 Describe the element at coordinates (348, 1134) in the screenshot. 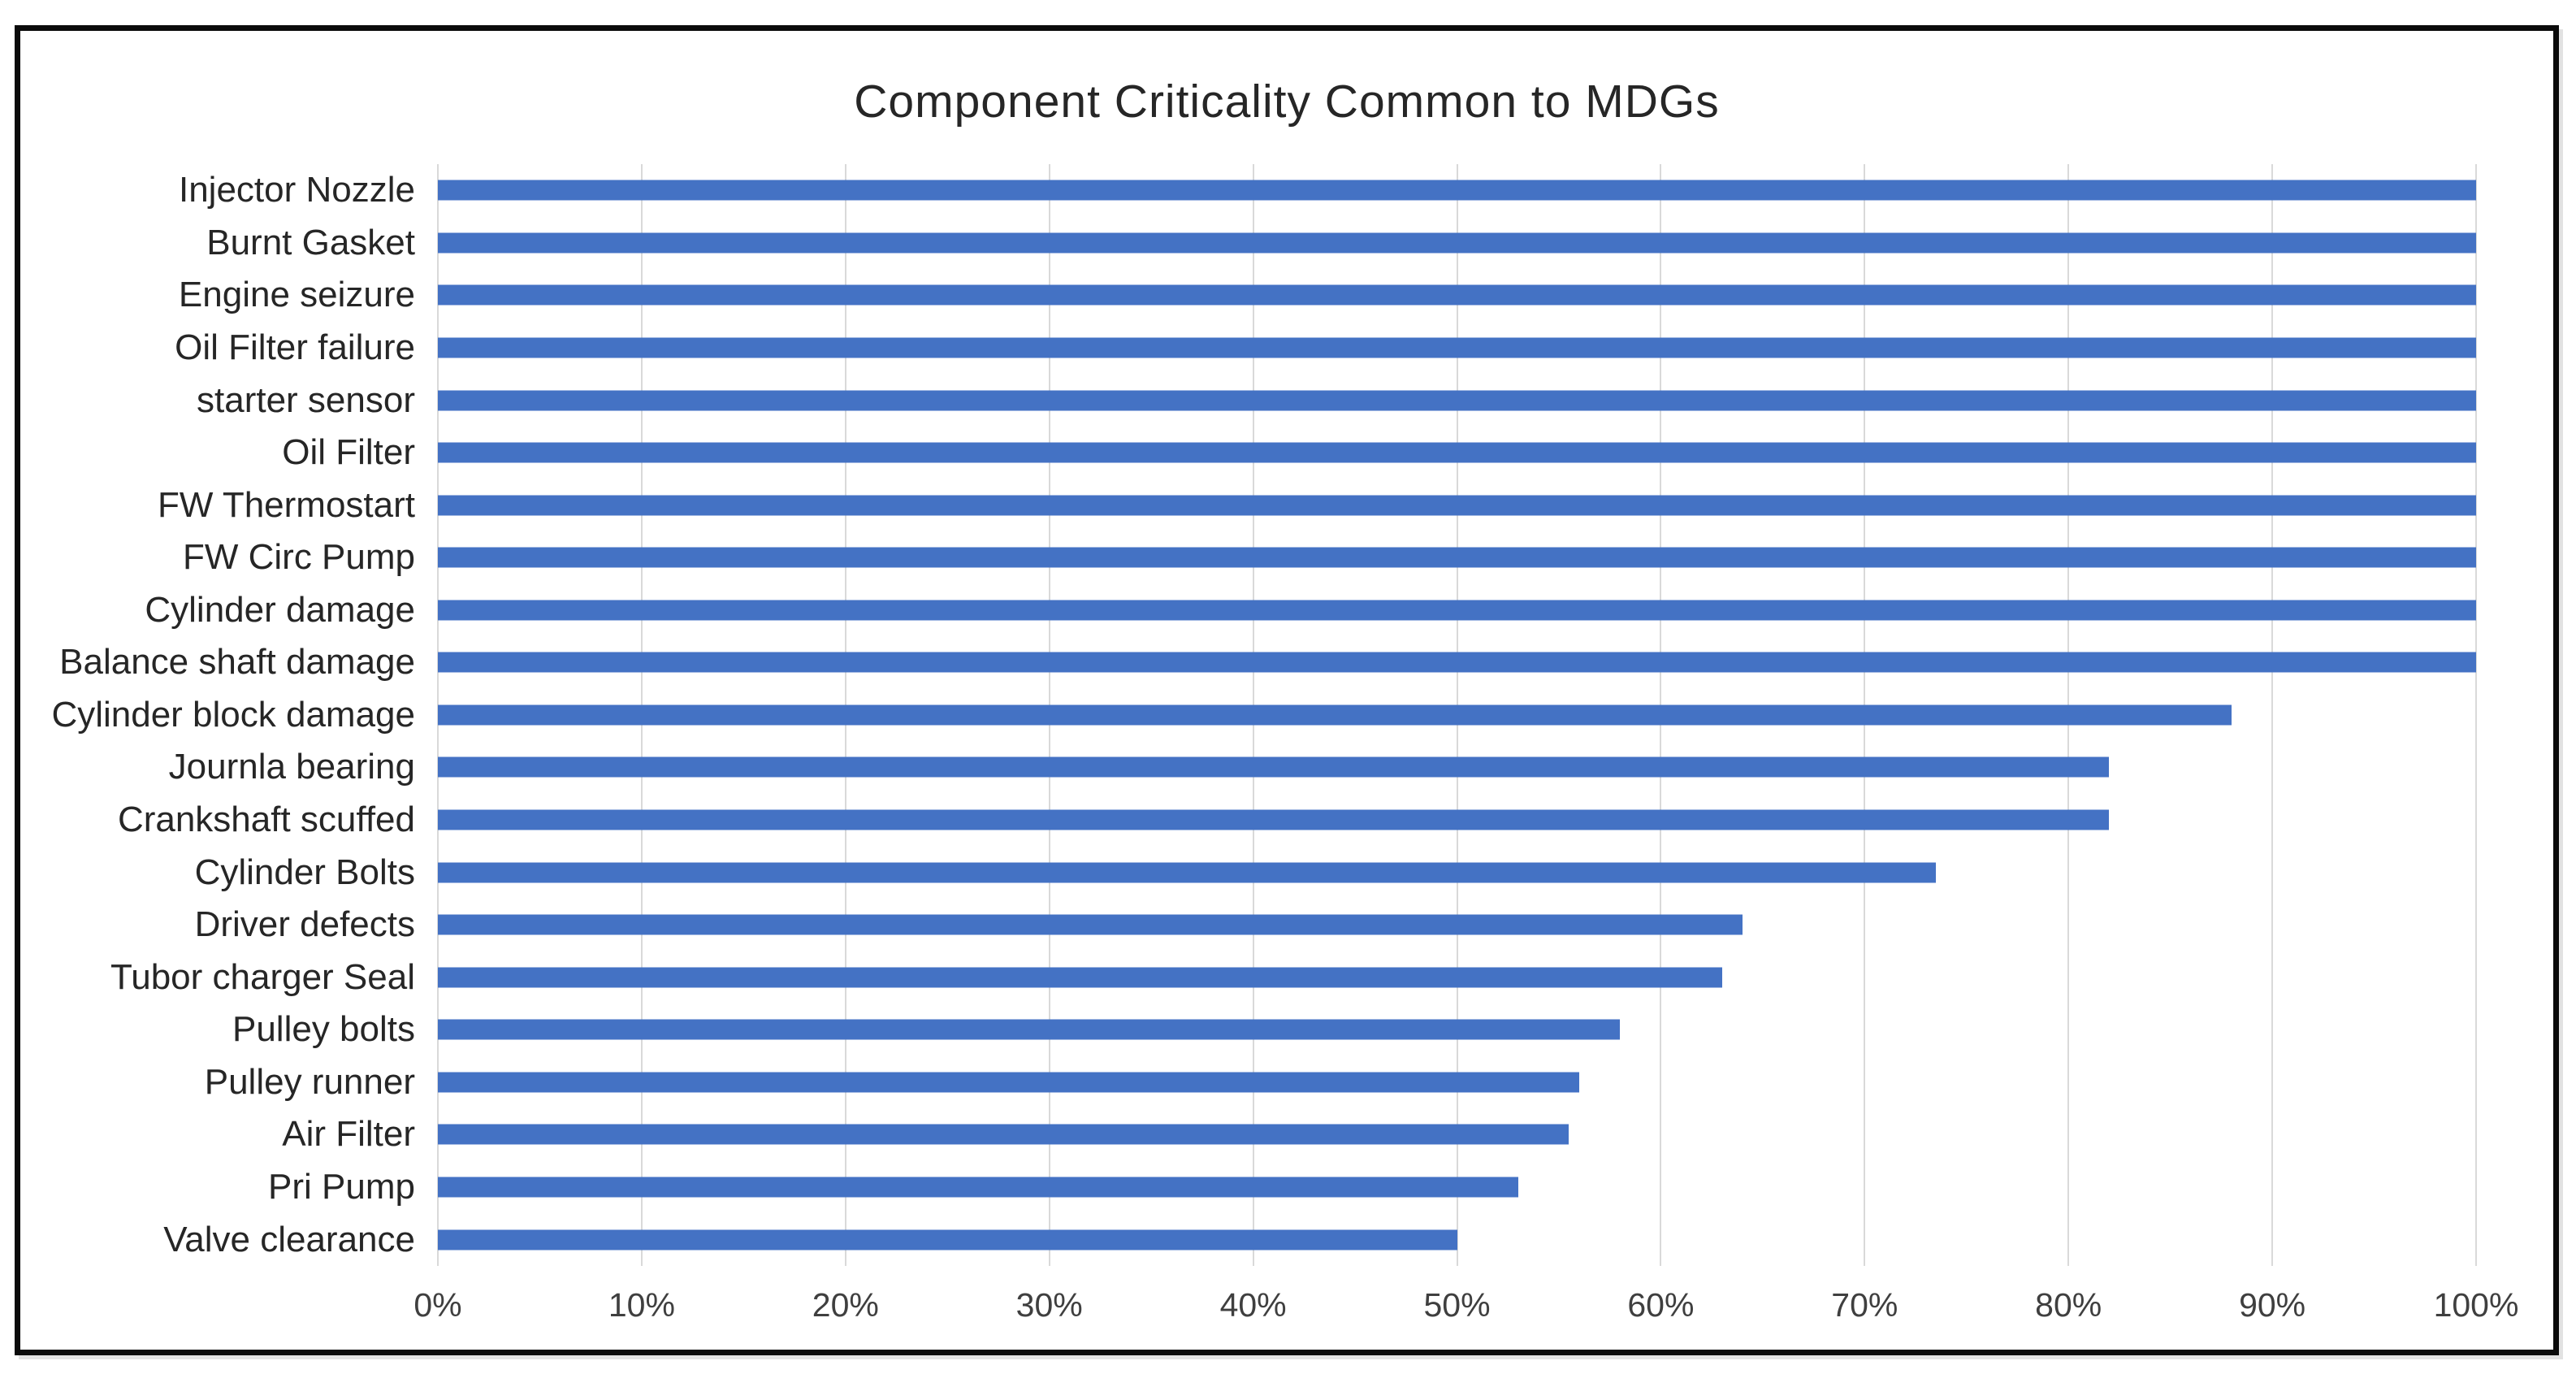

I see `category-label: Air Filter` at that location.